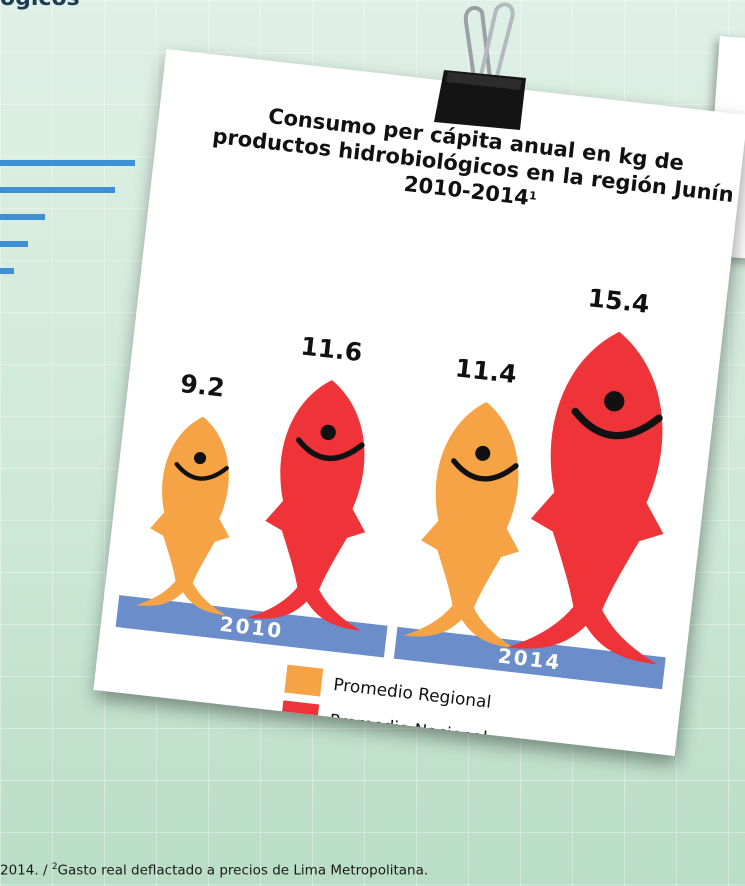 The width and height of the screenshot is (745, 886). Describe the element at coordinates (480, 66) in the screenshot. I see `binder-clip-icon` at that location.